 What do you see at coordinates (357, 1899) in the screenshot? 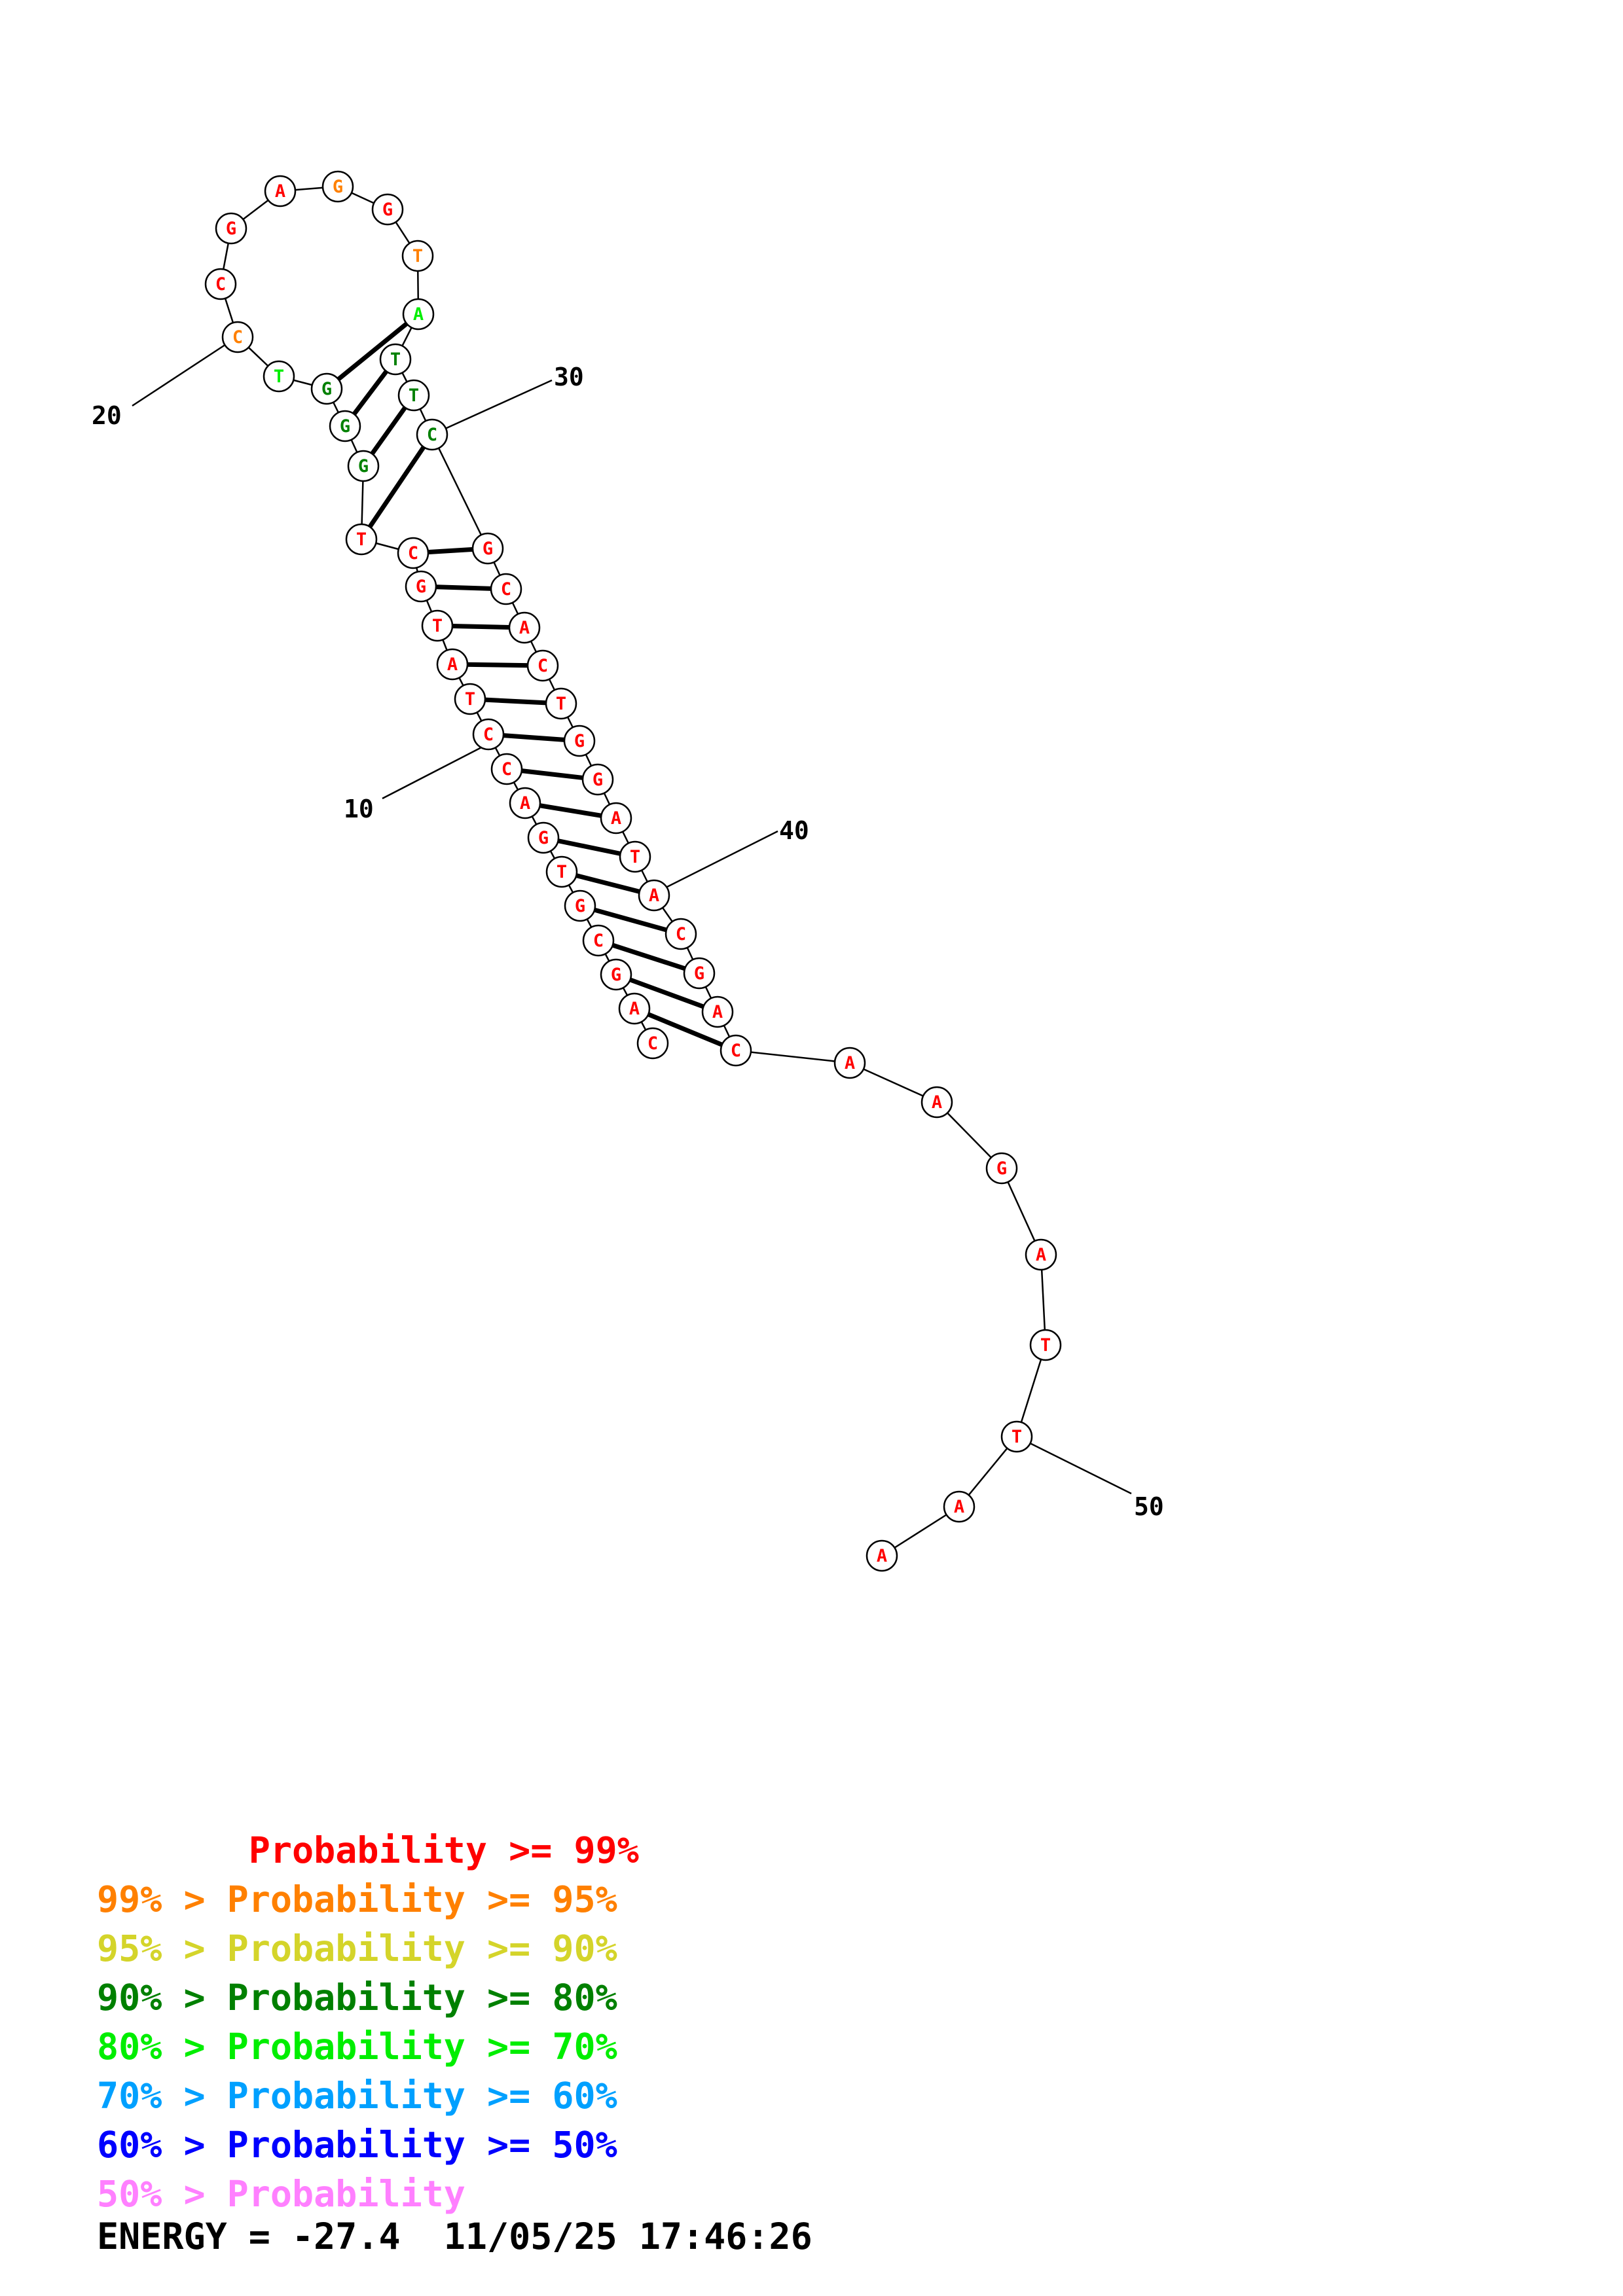
I see `legend-row: 99% > Probability >= 95%` at bounding box center [357, 1899].